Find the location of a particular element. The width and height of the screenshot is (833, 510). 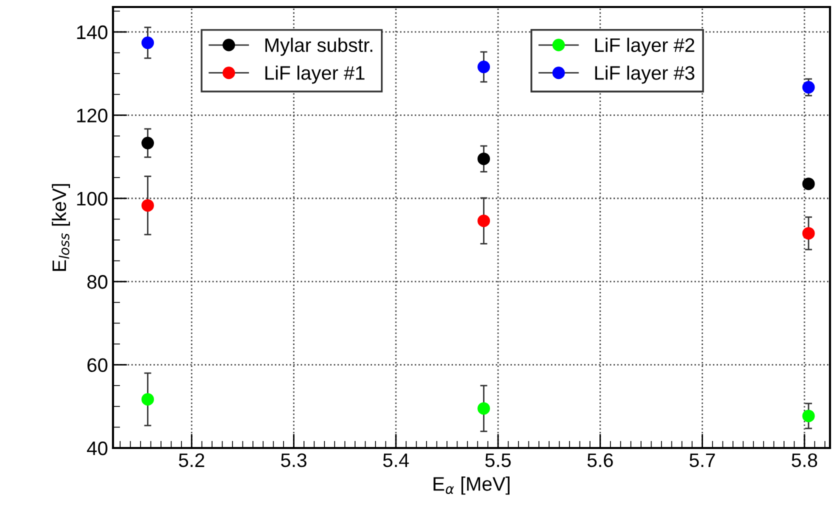

x-tick-label: 5.8 is located at coordinates (805, 460).